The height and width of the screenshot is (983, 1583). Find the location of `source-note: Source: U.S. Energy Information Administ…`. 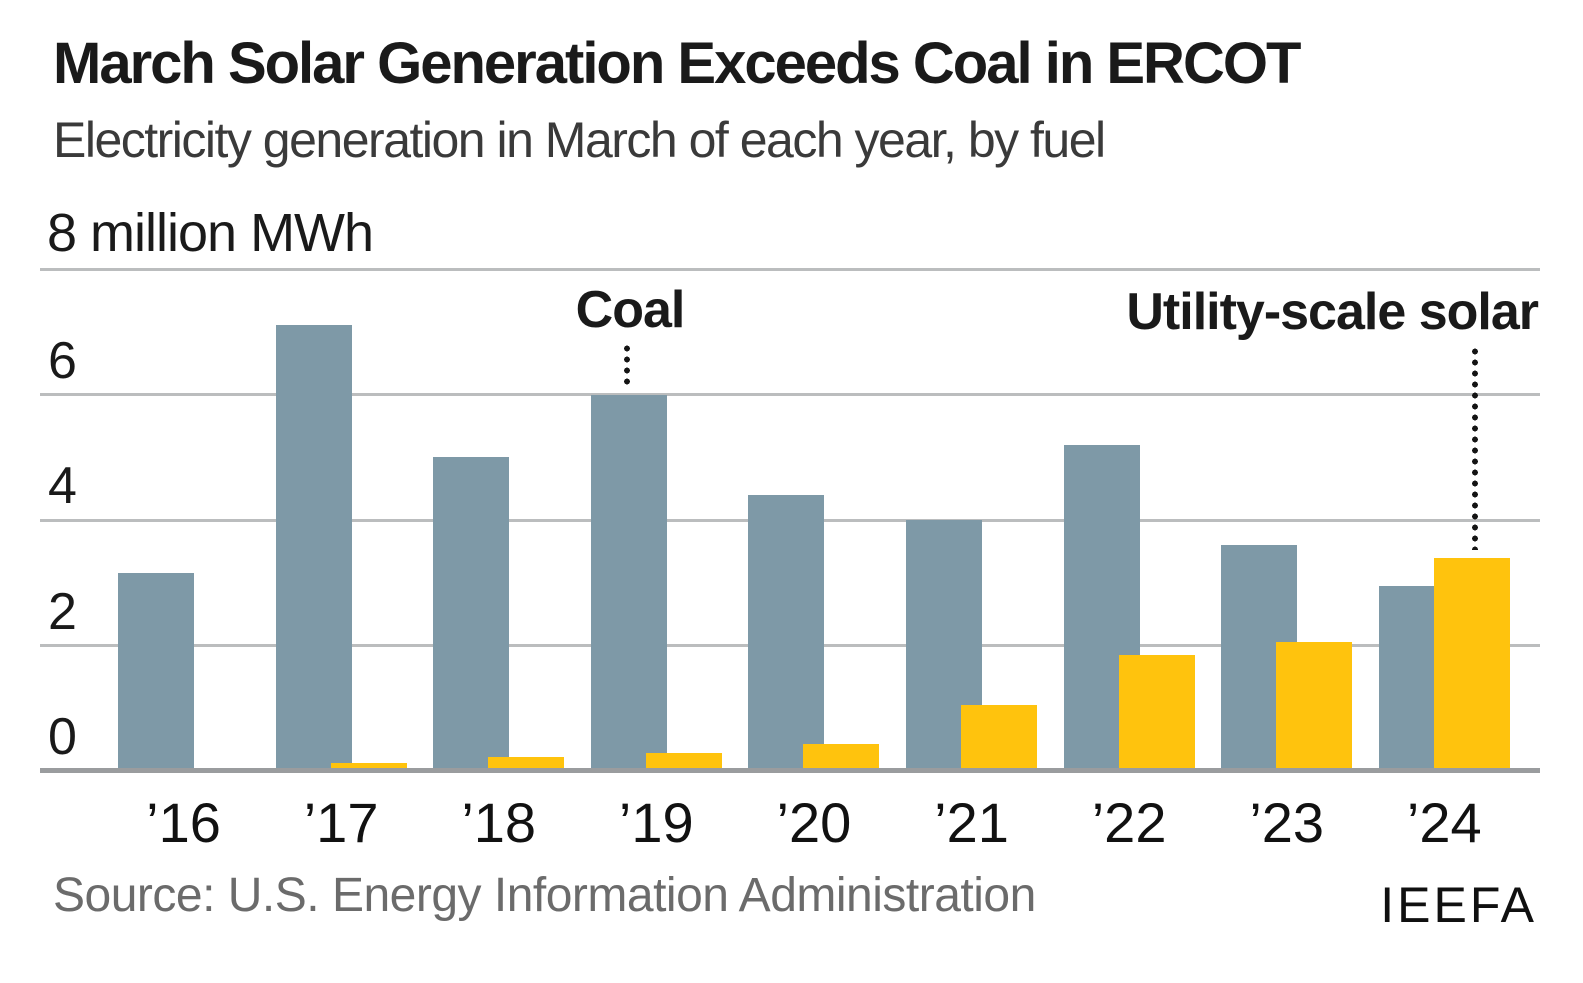

source-note: Source: U.S. Energy Information Administ… is located at coordinates (544, 895).